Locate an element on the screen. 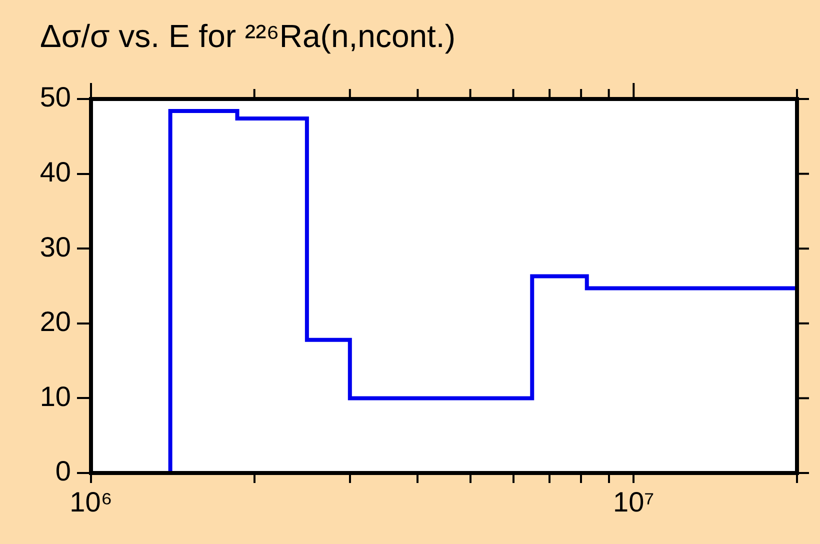  y-tick-label: 20 is located at coordinates (55, 322).